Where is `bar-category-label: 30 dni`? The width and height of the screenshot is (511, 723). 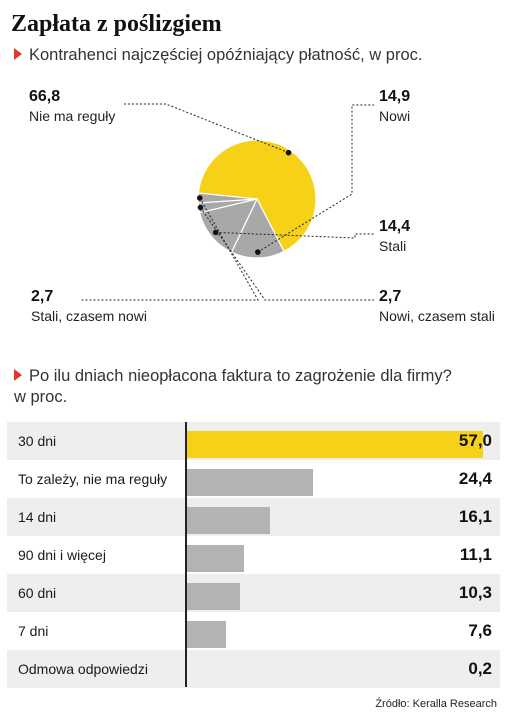
bar-category-label: 30 dni is located at coordinates (37, 441).